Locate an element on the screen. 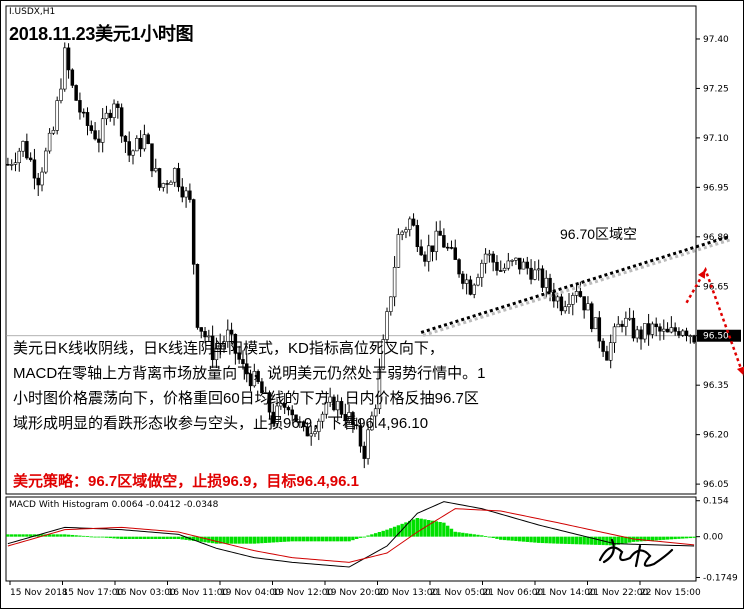  price-tick-label: 97.10 is located at coordinates (716, 139).